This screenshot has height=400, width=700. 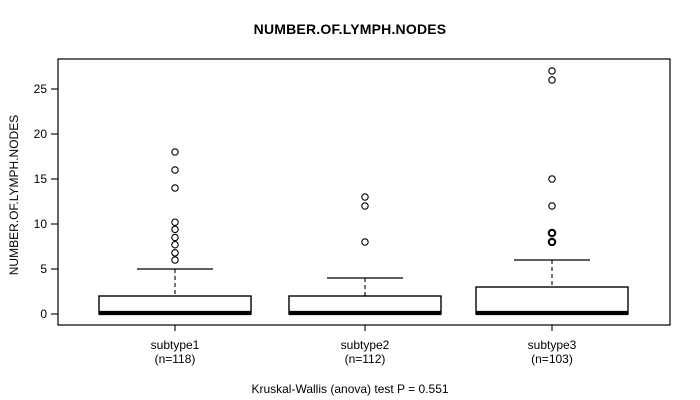 I want to click on x-axis-sublabel-subtype1: (n=118), so click(x=175, y=359).